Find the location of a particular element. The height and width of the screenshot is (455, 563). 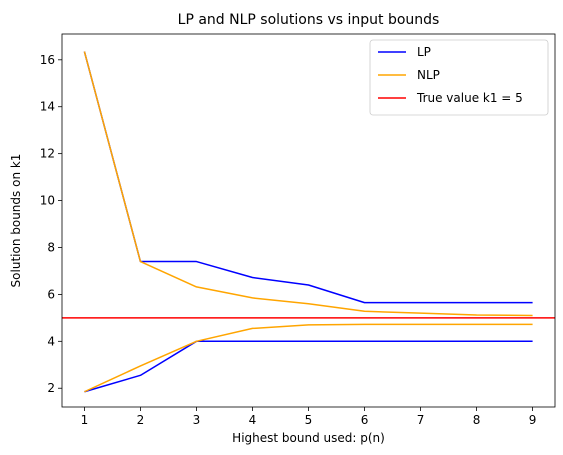

series-line-nlp-lower is located at coordinates (308, 358).